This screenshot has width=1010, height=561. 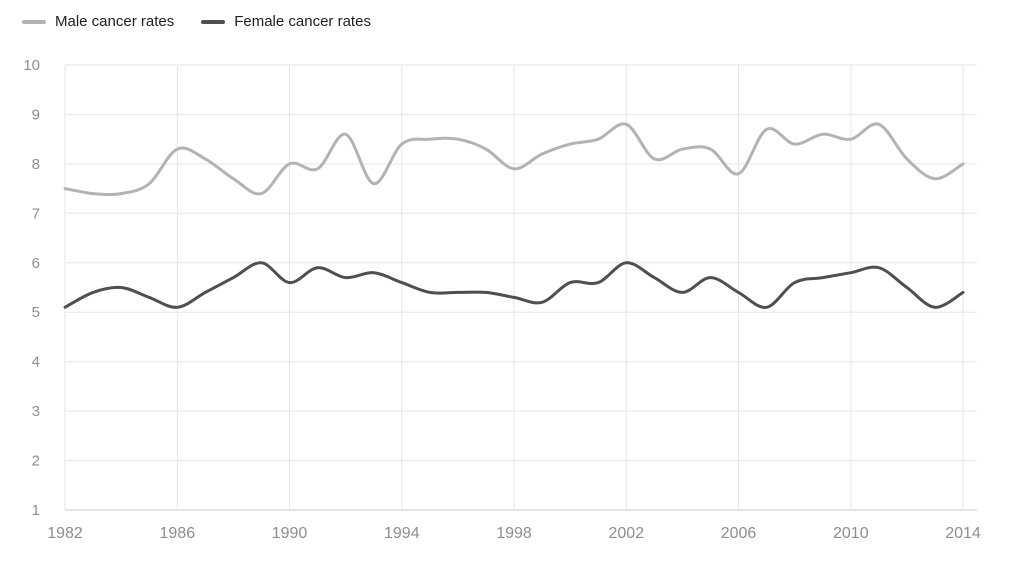 What do you see at coordinates (302, 21) in the screenshot?
I see `female-legend-label: Female cancer rates` at bounding box center [302, 21].